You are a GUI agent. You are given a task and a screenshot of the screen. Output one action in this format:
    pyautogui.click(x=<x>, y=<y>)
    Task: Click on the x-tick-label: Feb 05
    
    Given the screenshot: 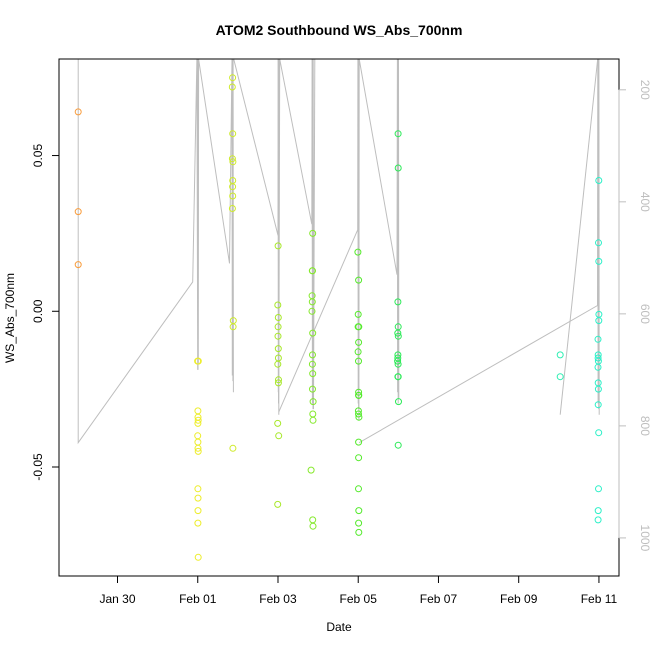 What is the action you would take?
    pyautogui.click(x=359, y=599)
    